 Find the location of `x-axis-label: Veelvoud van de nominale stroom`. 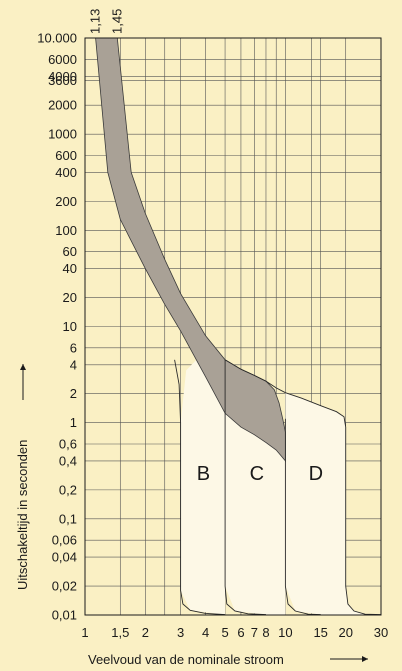

x-axis-label: Veelvoud van de nominale stroom is located at coordinates (186, 659).